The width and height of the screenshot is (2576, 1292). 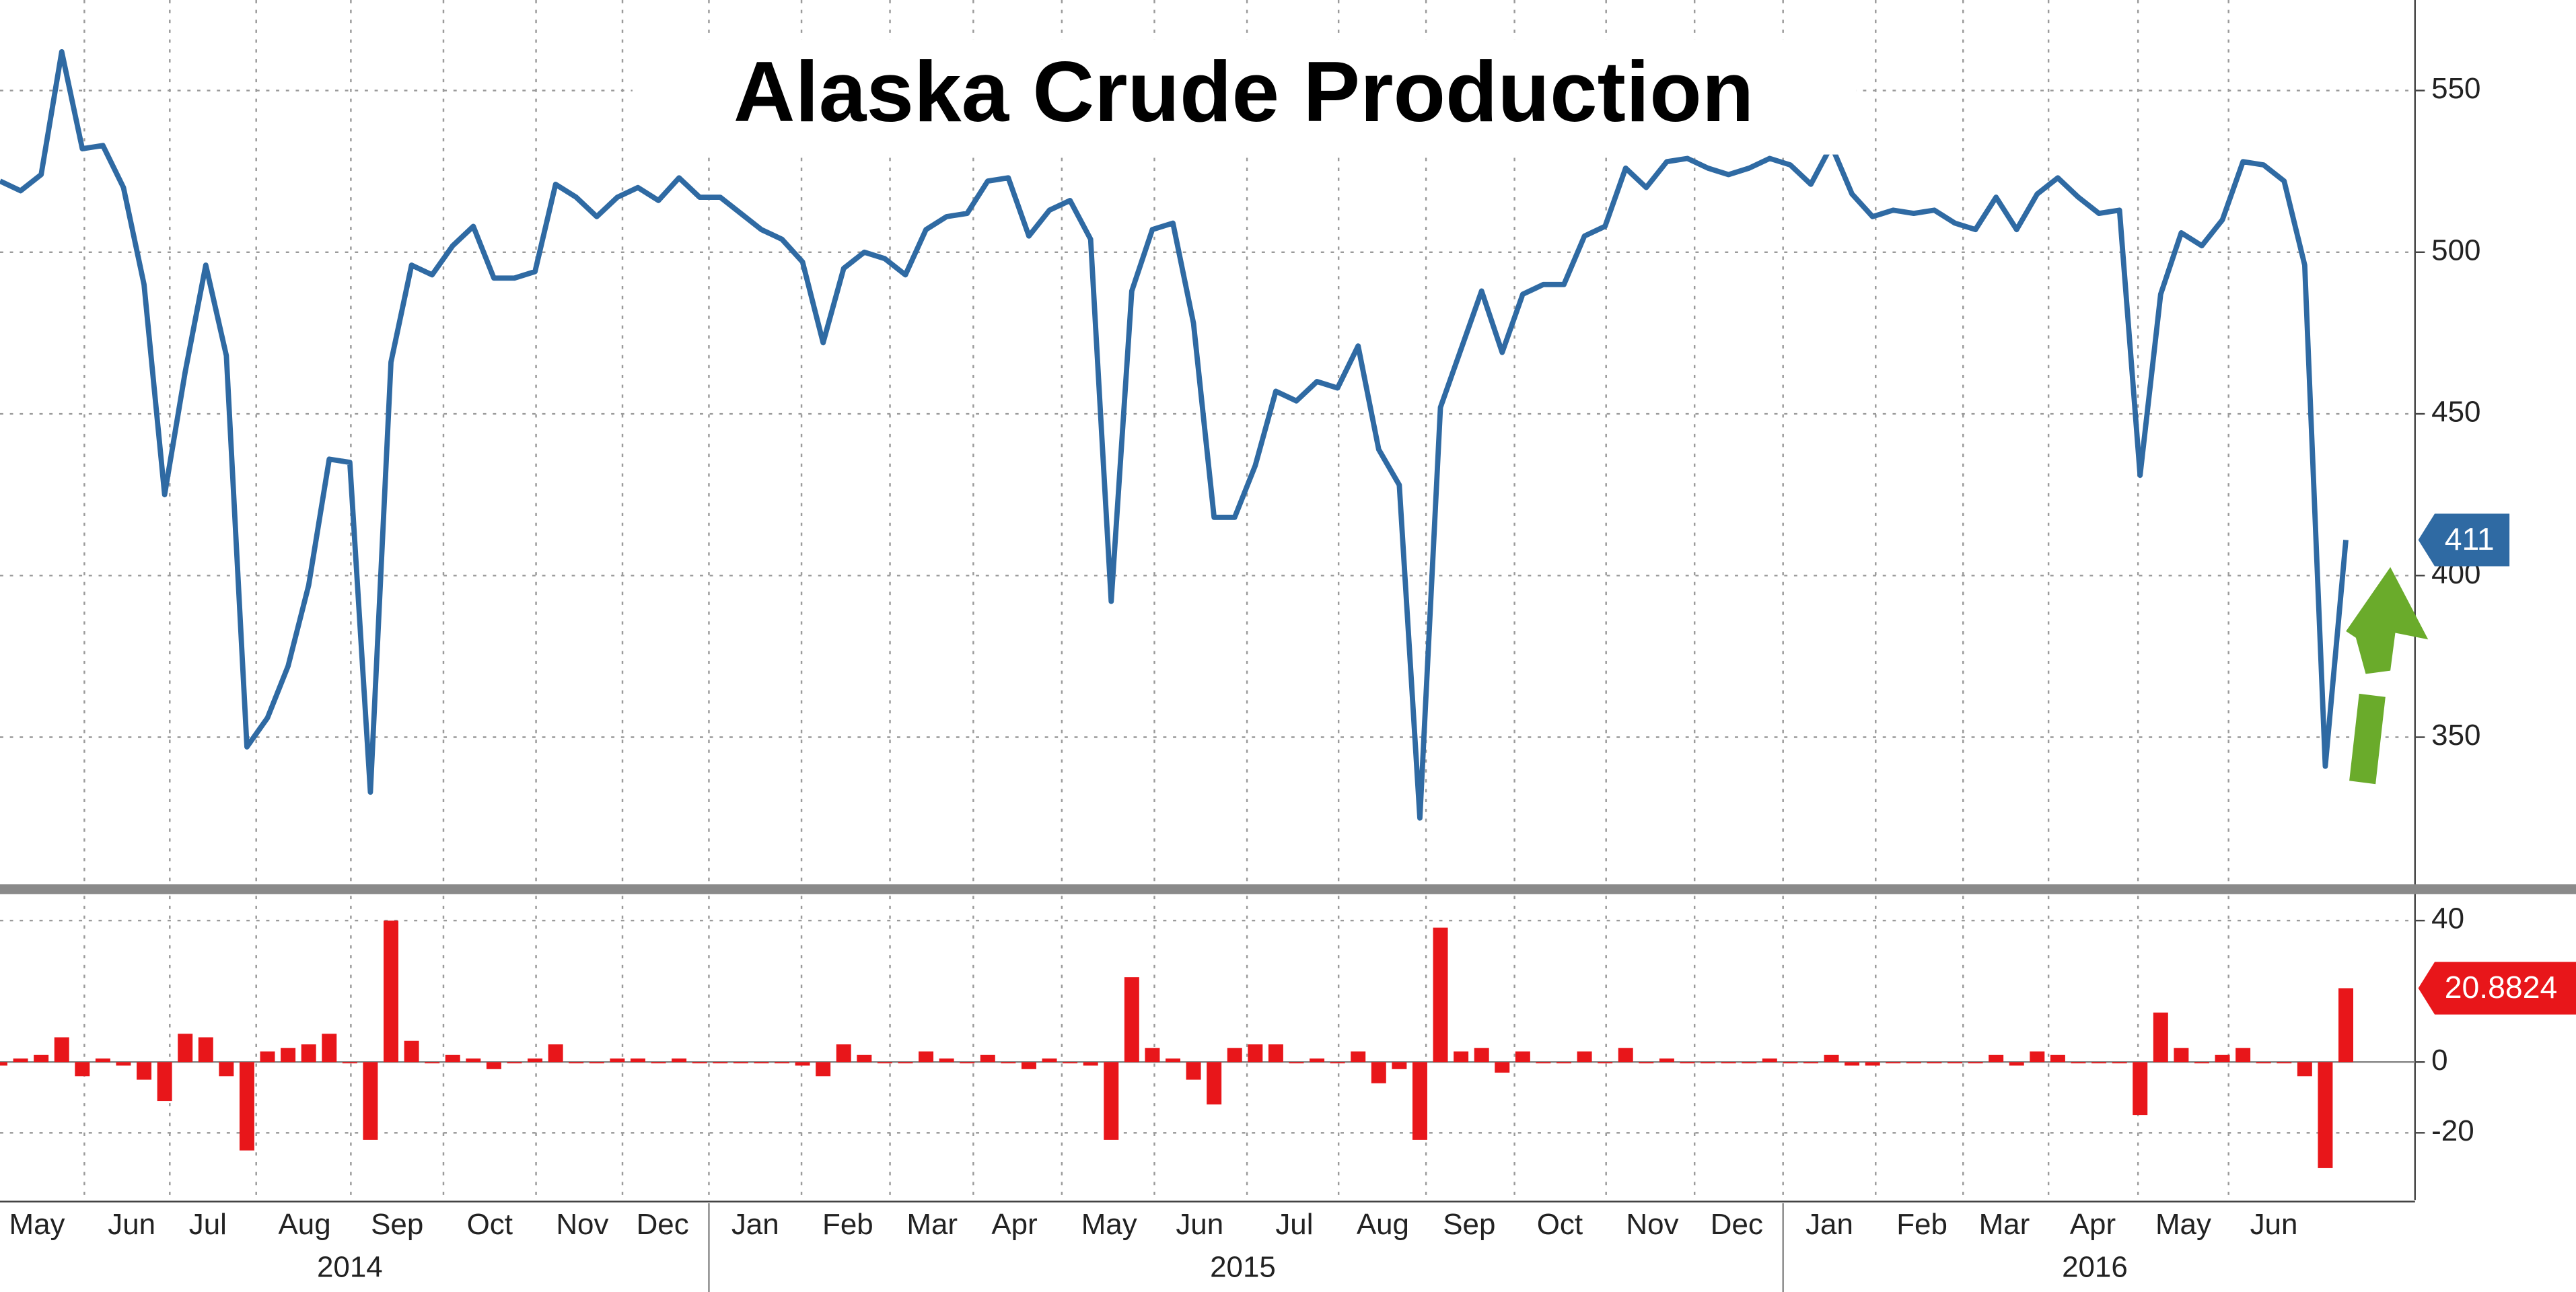 What do you see at coordinates (1560, 1225) in the screenshot?
I see `x-tick-label: Oct` at bounding box center [1560, 1225].